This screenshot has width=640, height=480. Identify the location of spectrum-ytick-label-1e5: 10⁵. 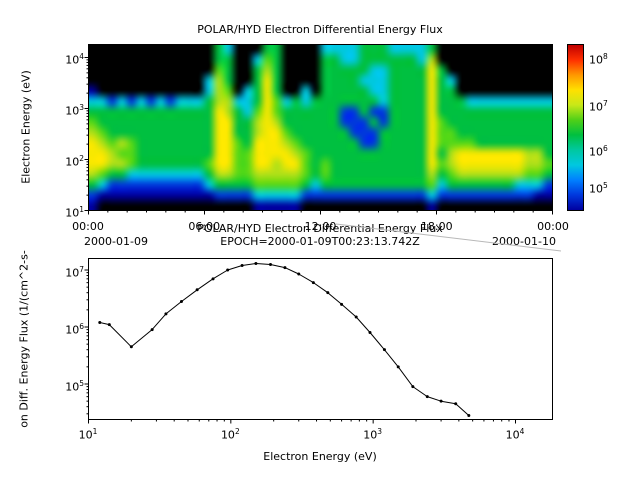
(74, 386).